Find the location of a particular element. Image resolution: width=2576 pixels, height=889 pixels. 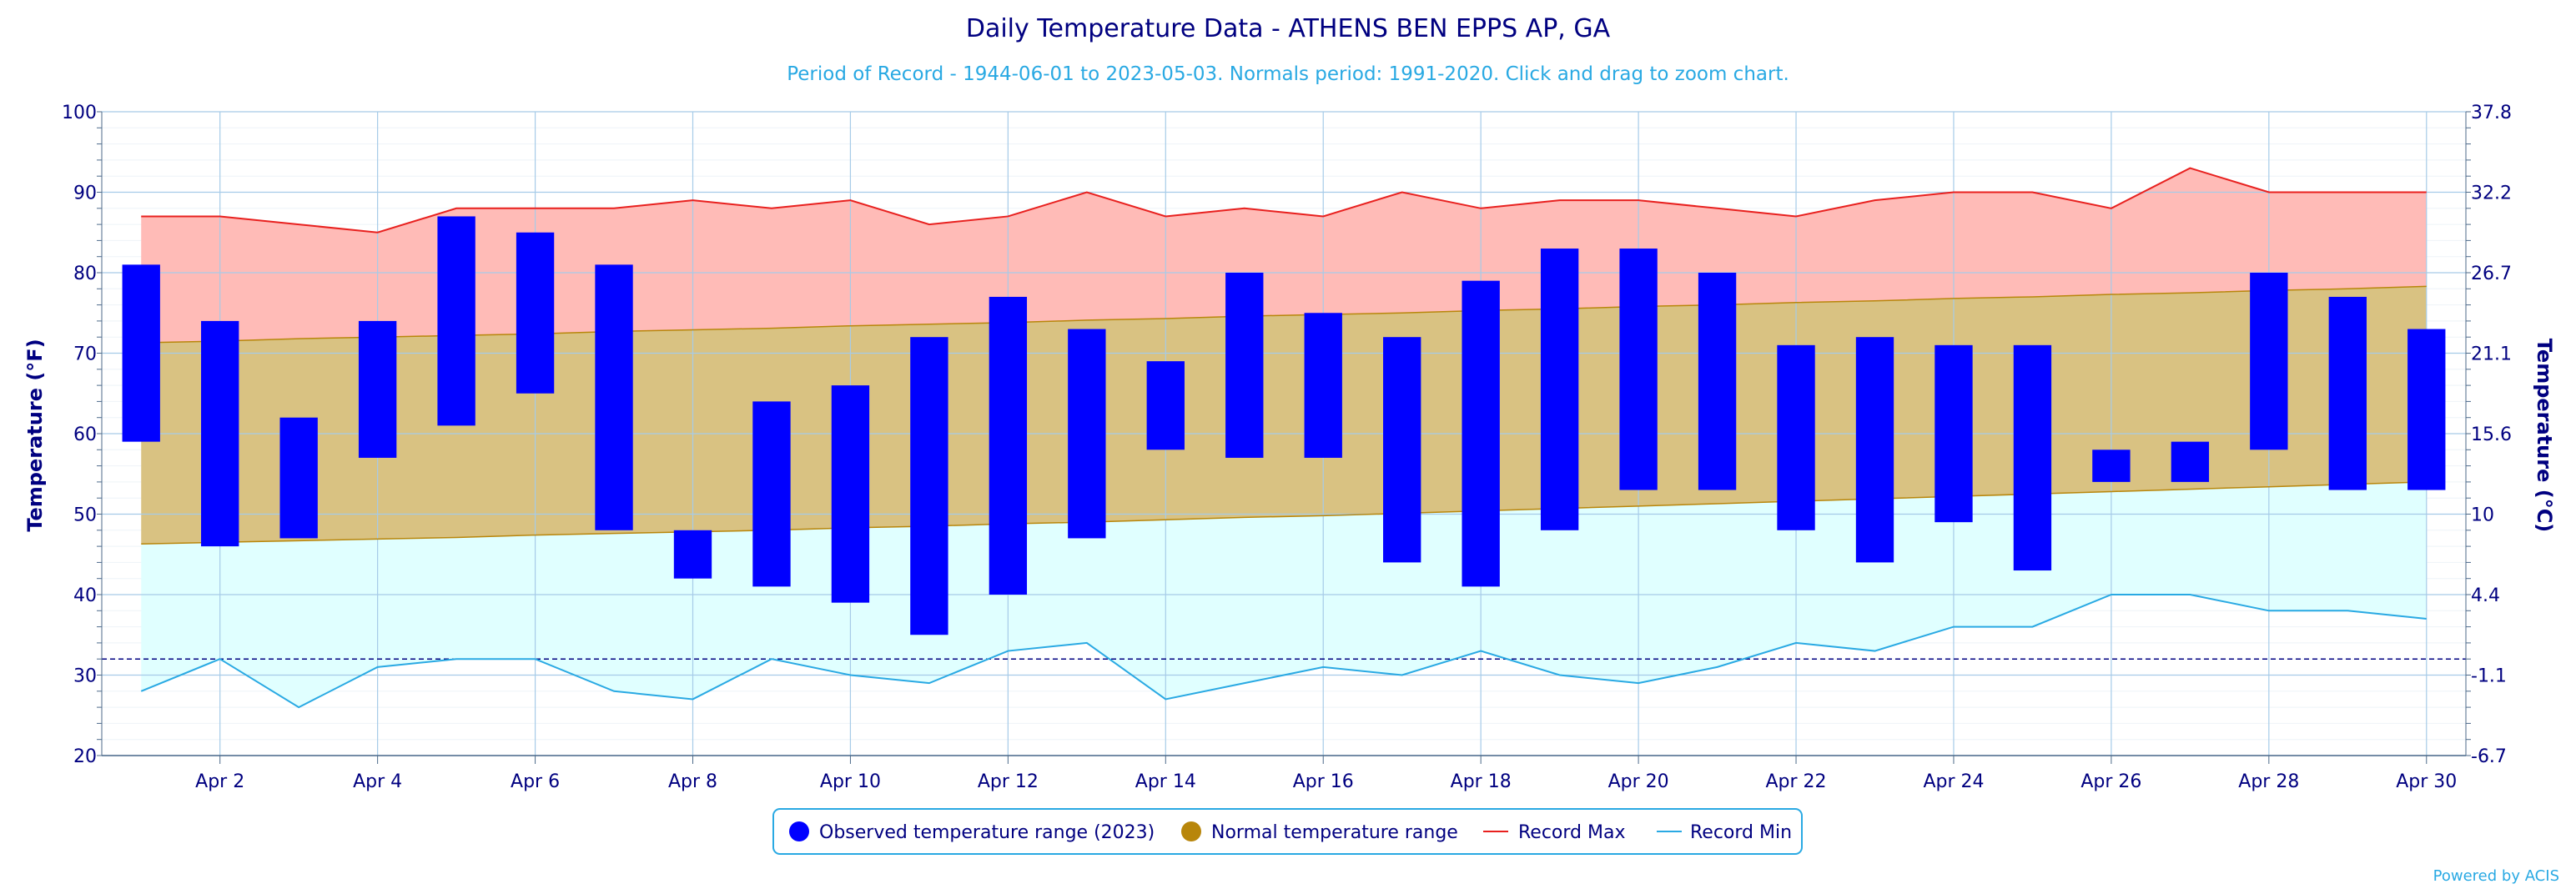

legend-normal-swatch is located at coordinates (1191, 831).